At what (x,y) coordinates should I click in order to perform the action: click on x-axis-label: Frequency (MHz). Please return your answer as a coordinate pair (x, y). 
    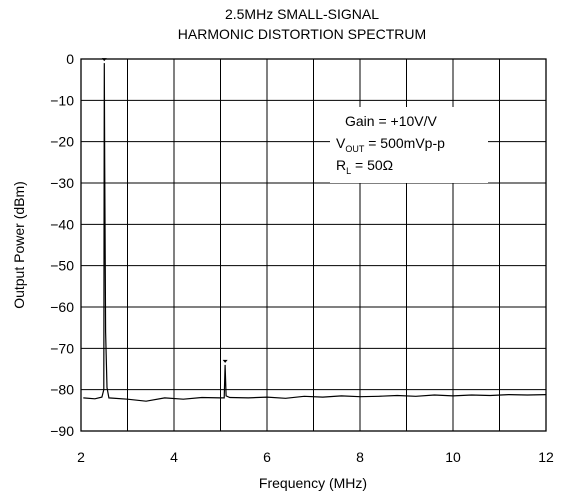
    Looking at the image, I should click on (313, 483).